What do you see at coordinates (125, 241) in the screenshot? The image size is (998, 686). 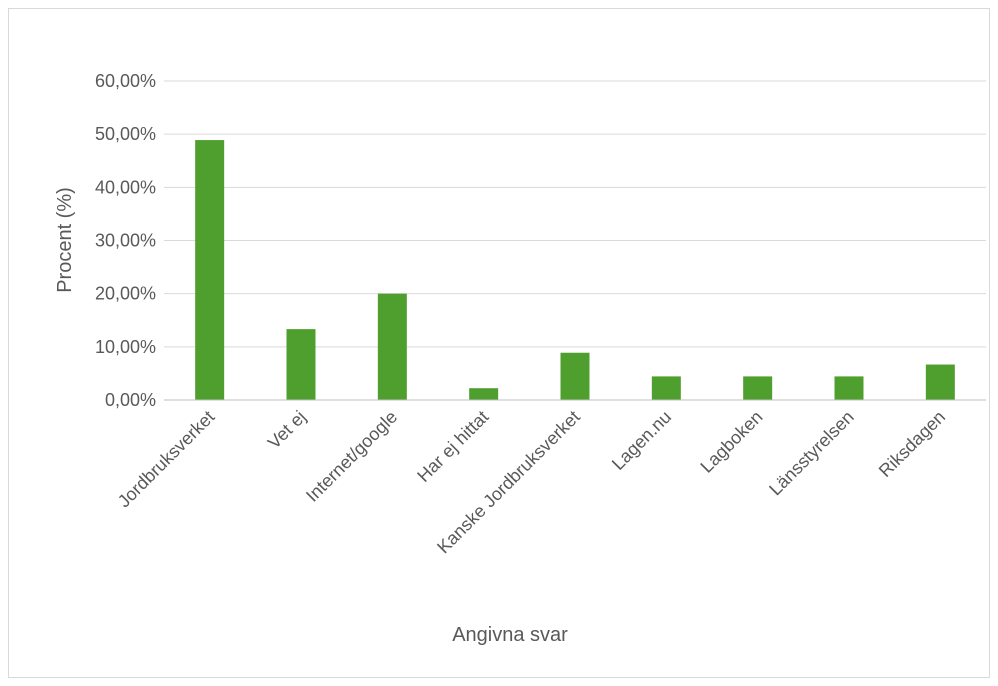 I see `y-tick-label: 30,00%` at bounding box center [125, 241].